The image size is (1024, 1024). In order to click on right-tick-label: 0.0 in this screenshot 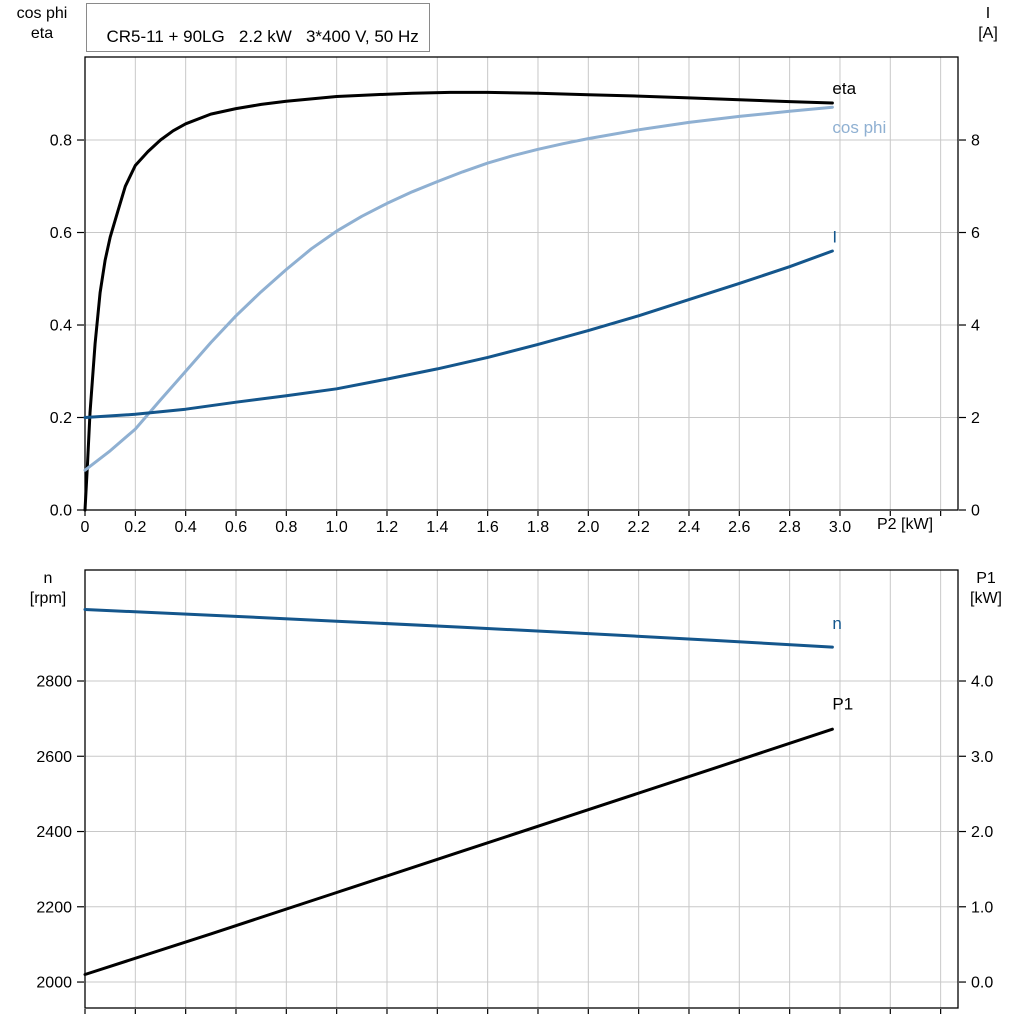, I will do `click(982, 983)`.